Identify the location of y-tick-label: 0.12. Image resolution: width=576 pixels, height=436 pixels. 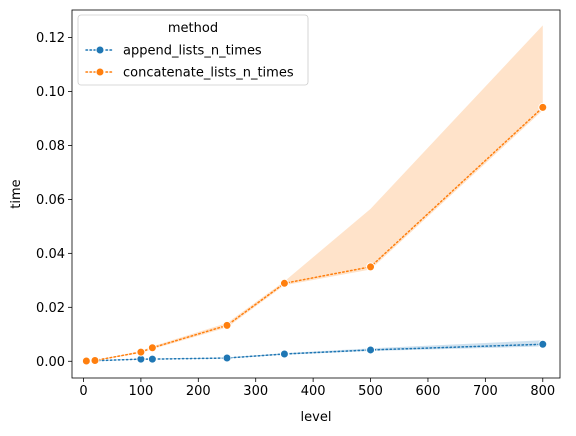
(50, 38).